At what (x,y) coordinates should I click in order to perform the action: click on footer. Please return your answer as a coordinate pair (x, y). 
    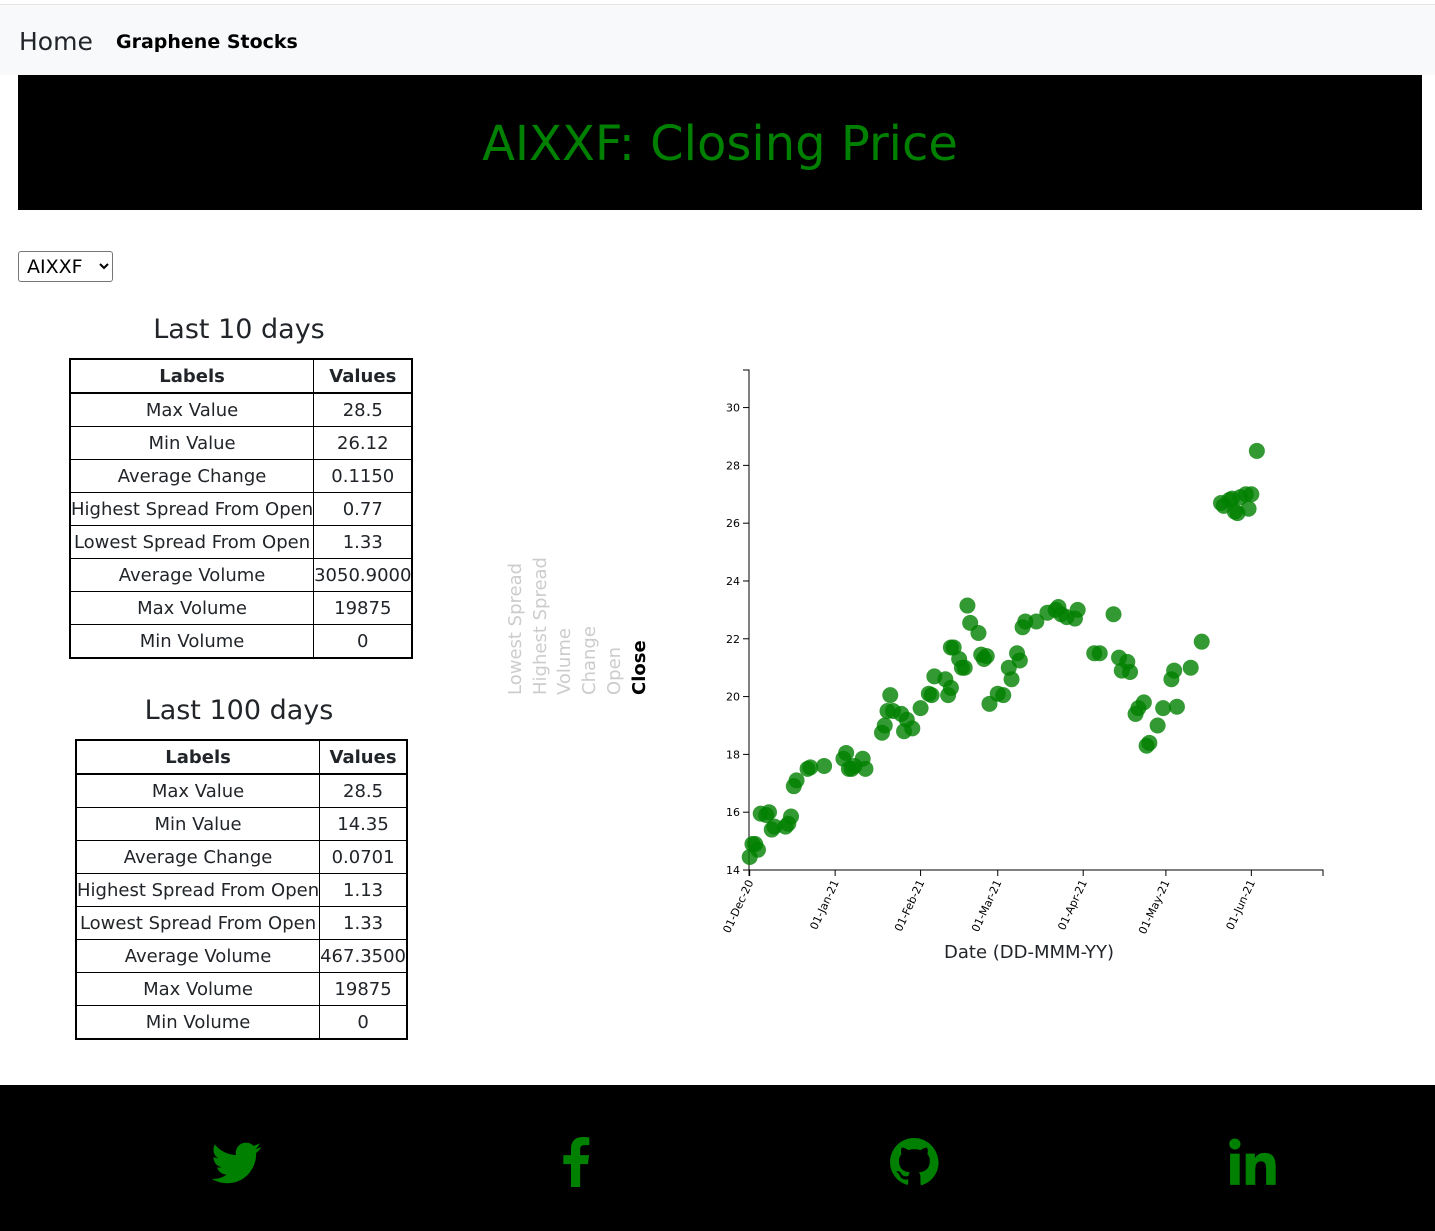
    Looking at the image, I should click on (717, 1158).